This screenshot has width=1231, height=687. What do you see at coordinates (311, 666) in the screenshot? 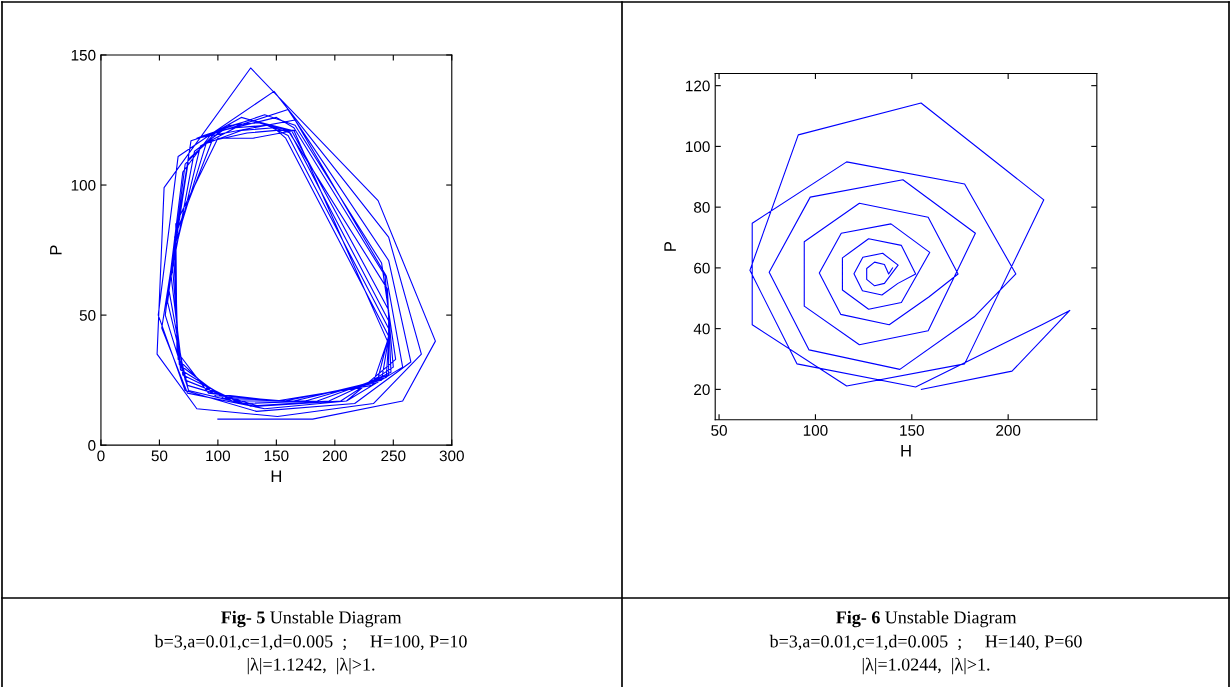
I see `text: |λ|=1.1242, |λ|>1.` at bounding box center [311, 666].